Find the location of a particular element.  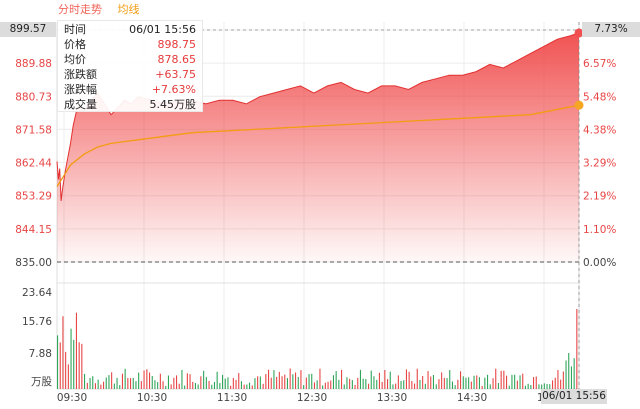

volume-tick-label: 15.76 is located at coordinates (37, 322).